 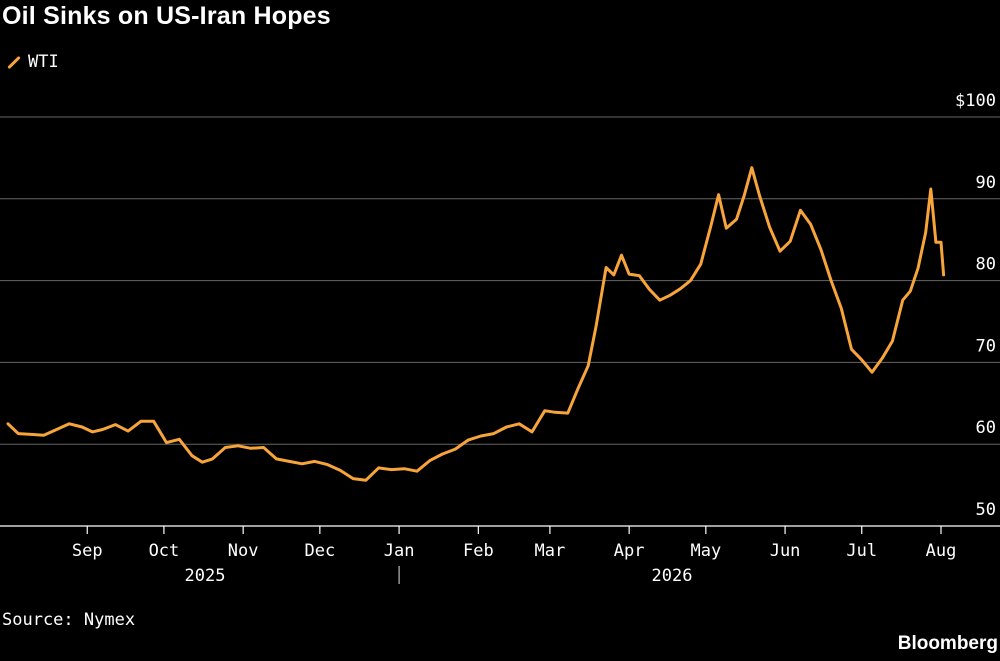 What do you see at coordinates (478, 551) in the screenshot?
I see `x-tick-label: Feb` at bounding box center [478, 551].